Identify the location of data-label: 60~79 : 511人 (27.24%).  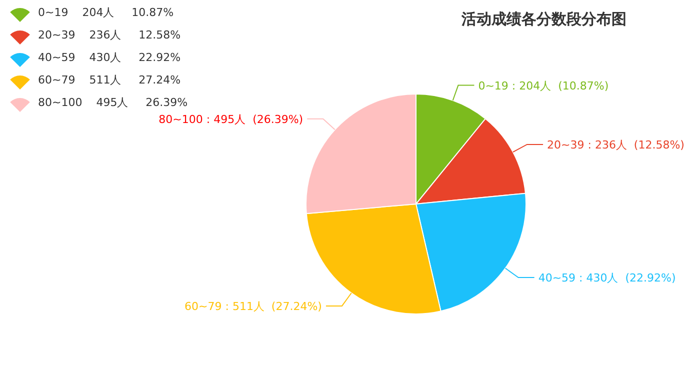
(253, 306).